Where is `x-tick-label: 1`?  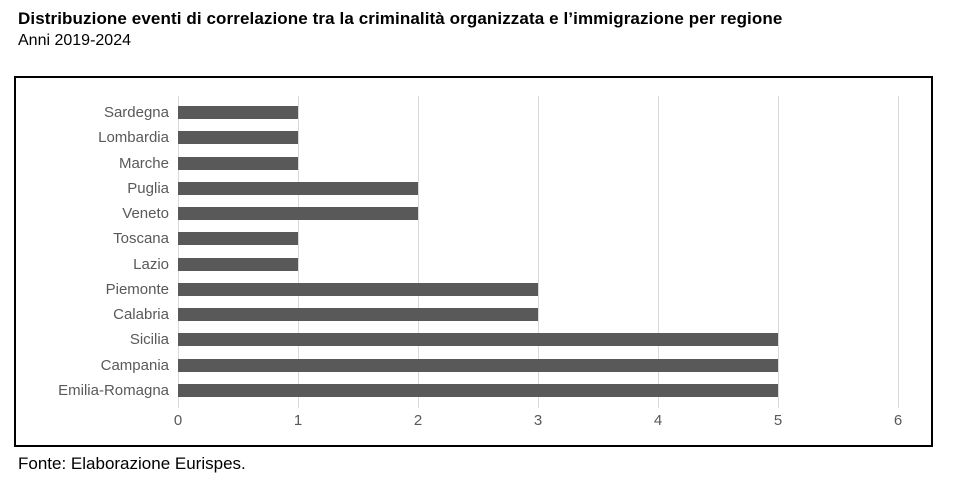
x-tick-label: 1 is located at coordinates (298, 420).